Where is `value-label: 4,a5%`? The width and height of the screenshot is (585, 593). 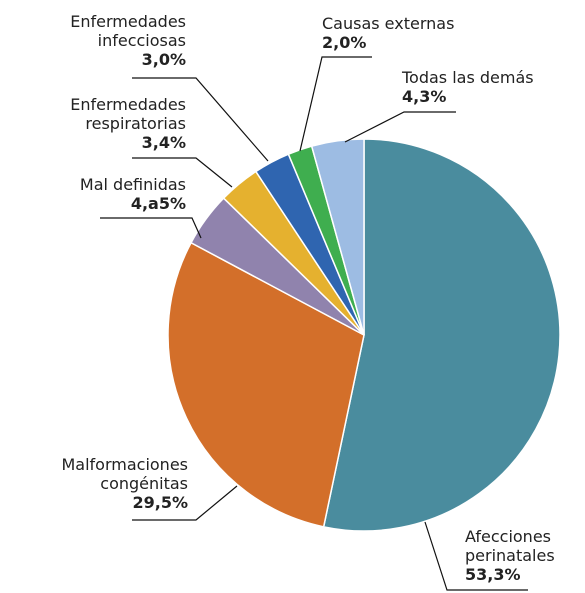 value-label: 4,a5% is located at coordinates (158, 203).